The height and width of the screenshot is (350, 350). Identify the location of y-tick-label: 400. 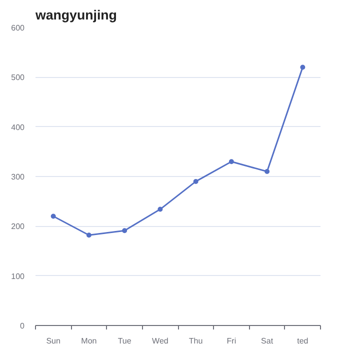
(18, 127).